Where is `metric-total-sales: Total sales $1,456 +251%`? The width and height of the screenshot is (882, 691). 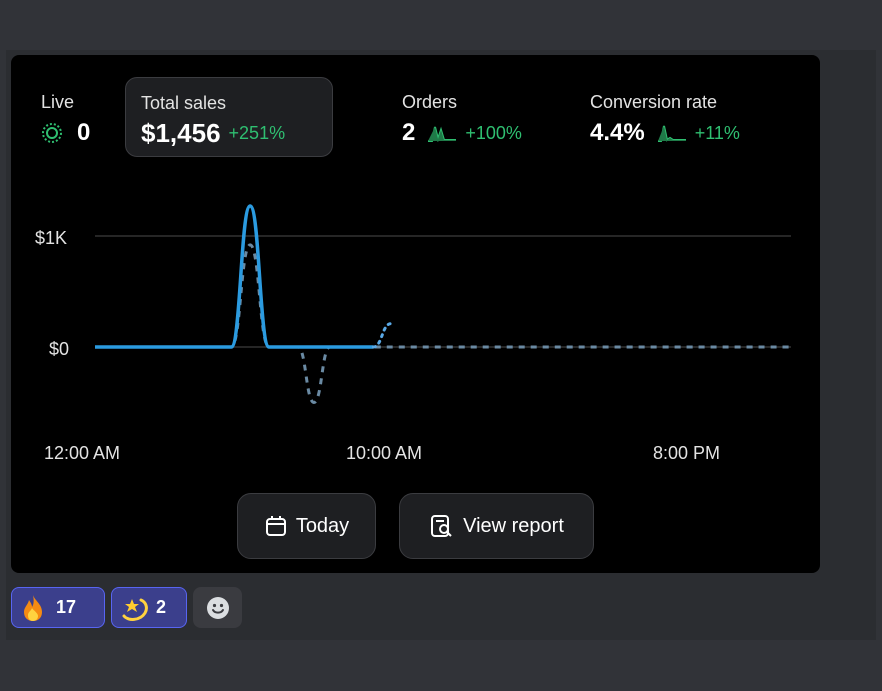
metric-total-sales: Total sales $1,456 +251% is located at coordinates (229, 117).